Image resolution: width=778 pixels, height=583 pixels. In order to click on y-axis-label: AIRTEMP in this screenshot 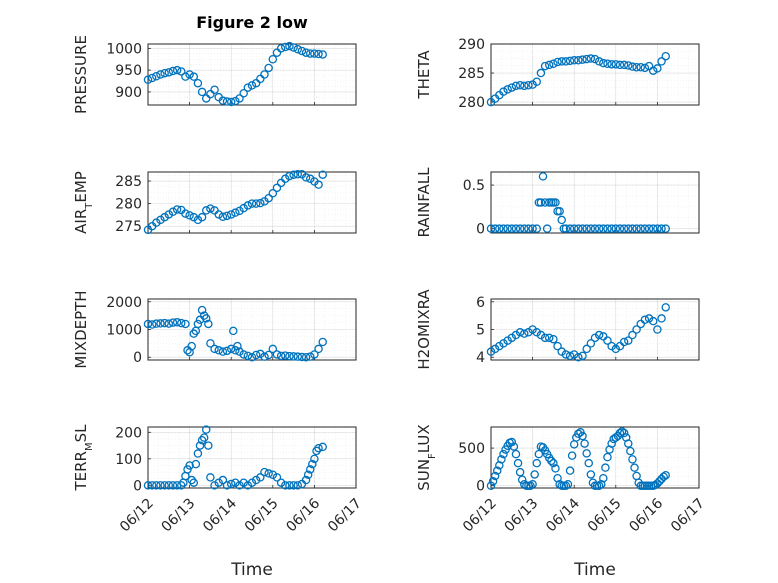, I will do `click(83, 202)`.